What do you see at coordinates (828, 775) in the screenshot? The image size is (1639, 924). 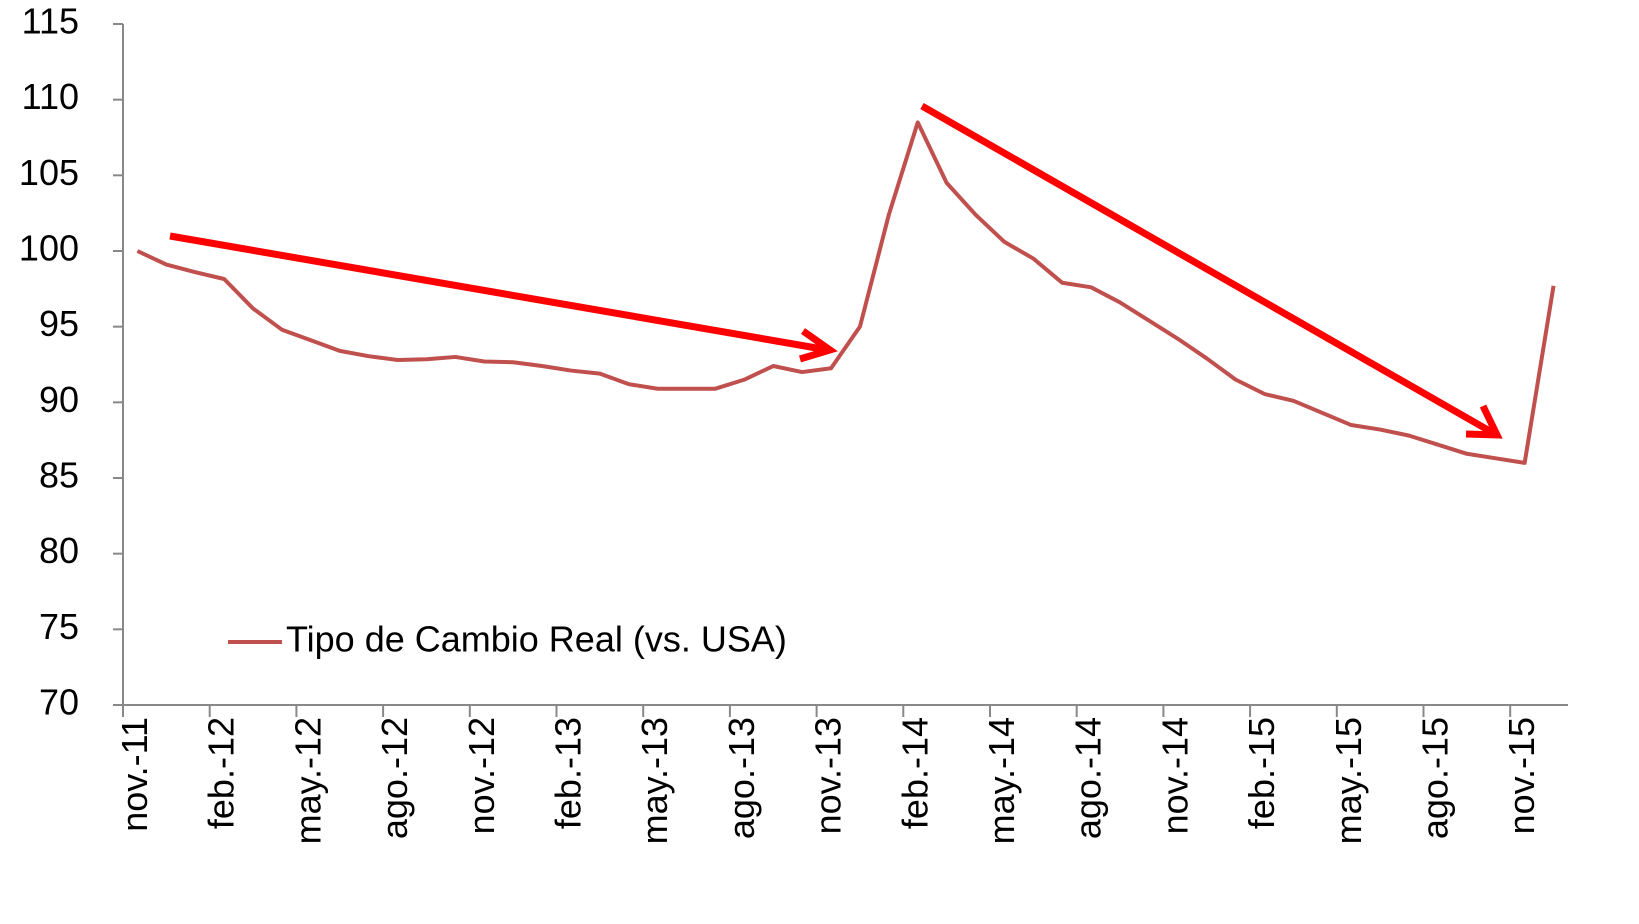 I see `x-tick-label: nov.-13` at bounding box center [828, 775].